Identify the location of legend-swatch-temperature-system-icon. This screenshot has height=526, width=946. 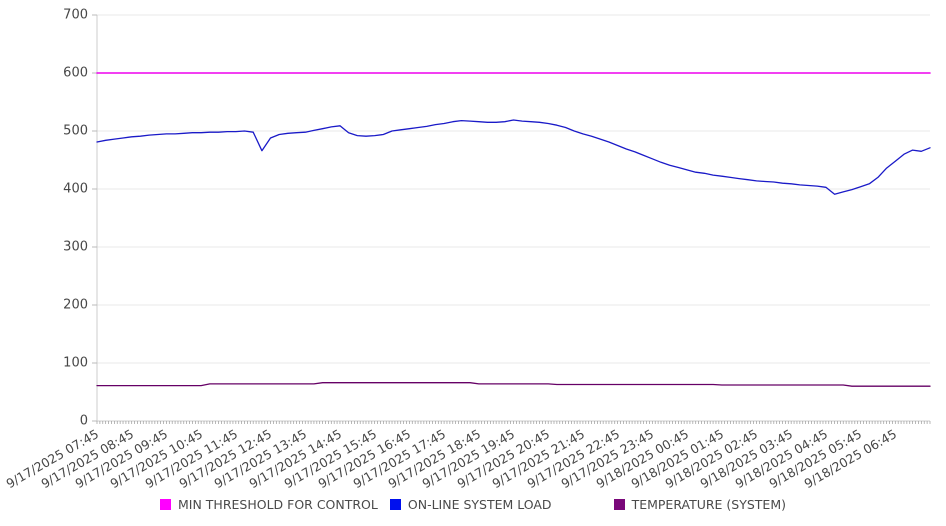
(619, 504).